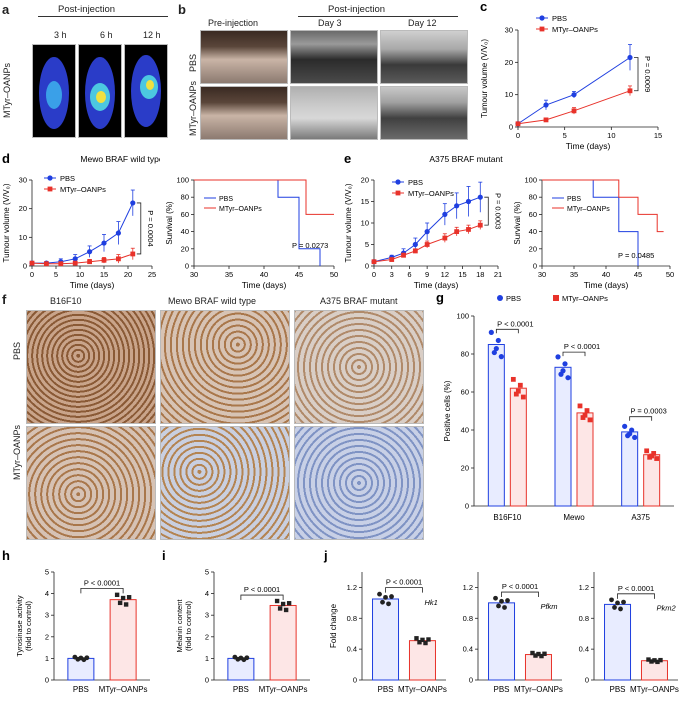 This screenshot has width=685, height=702. I want to click on bar, so click(585, 459).